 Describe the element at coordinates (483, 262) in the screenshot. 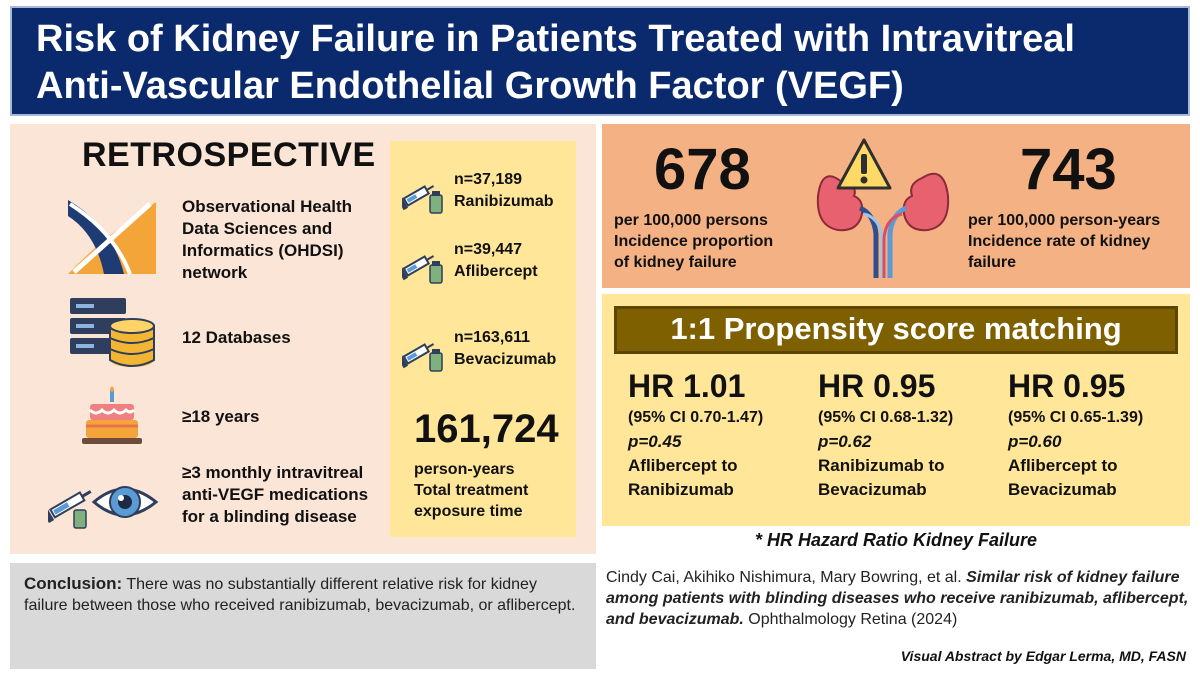

I see `cohort-aflibercept: n=39,447 Aflibercept` at that location.